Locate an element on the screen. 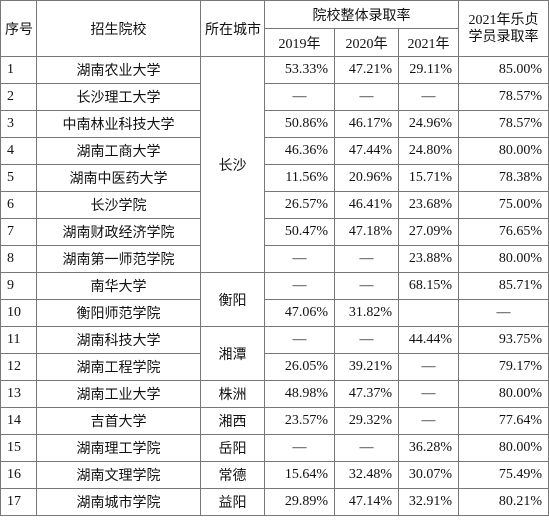  school-cell: 湖南工商大学 is located at coordinates (118, 151).